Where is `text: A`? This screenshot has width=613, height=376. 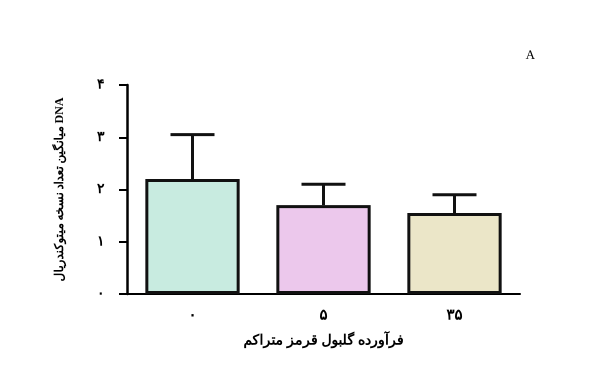 text: A is located at coordinates (531, 54).